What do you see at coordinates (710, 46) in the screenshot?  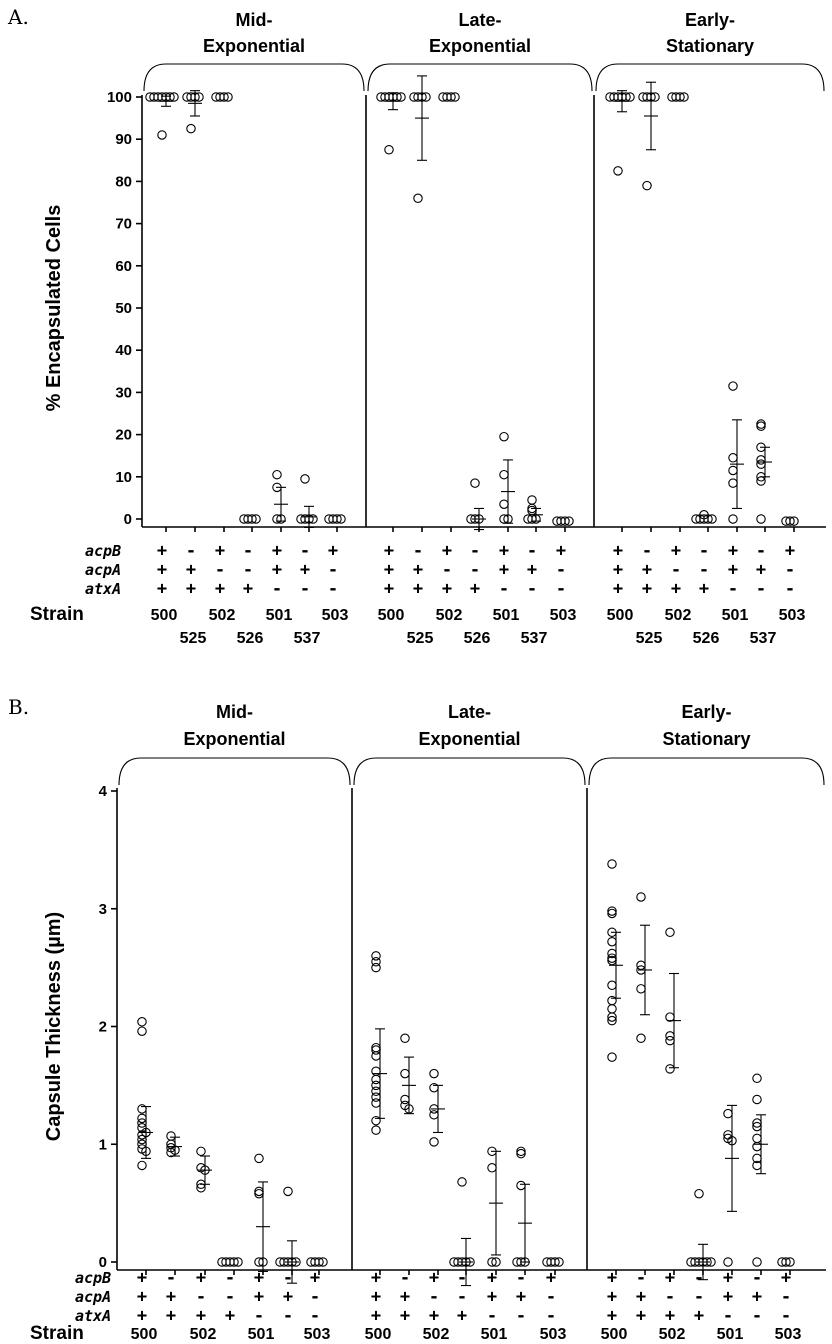 I see `phase-title-line2: Stationary` at bounding box center [710, 46].